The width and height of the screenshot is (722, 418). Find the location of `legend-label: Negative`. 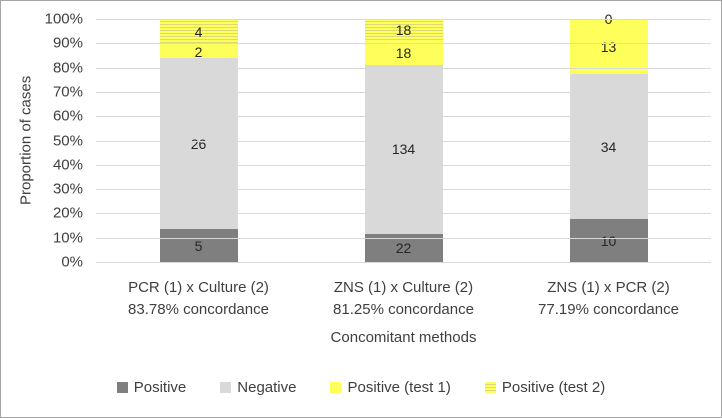

legend-label: Negative is located at coordinates (267, 387).